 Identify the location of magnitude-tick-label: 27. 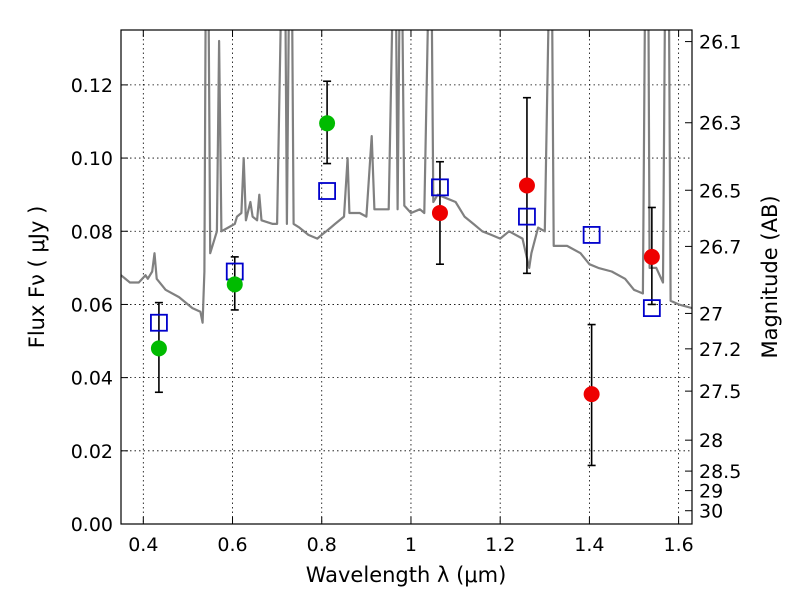
(711, 314).